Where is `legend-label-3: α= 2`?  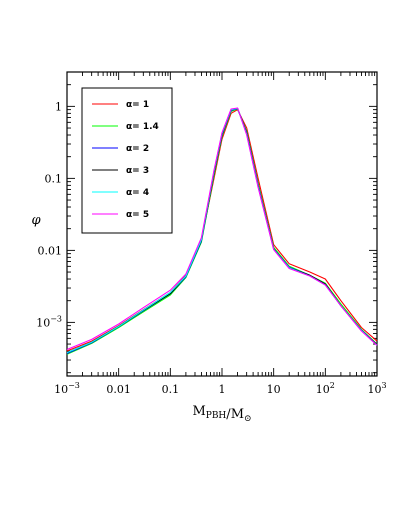
legend-label-3: α= 2 is located at coordinates (137, 149).